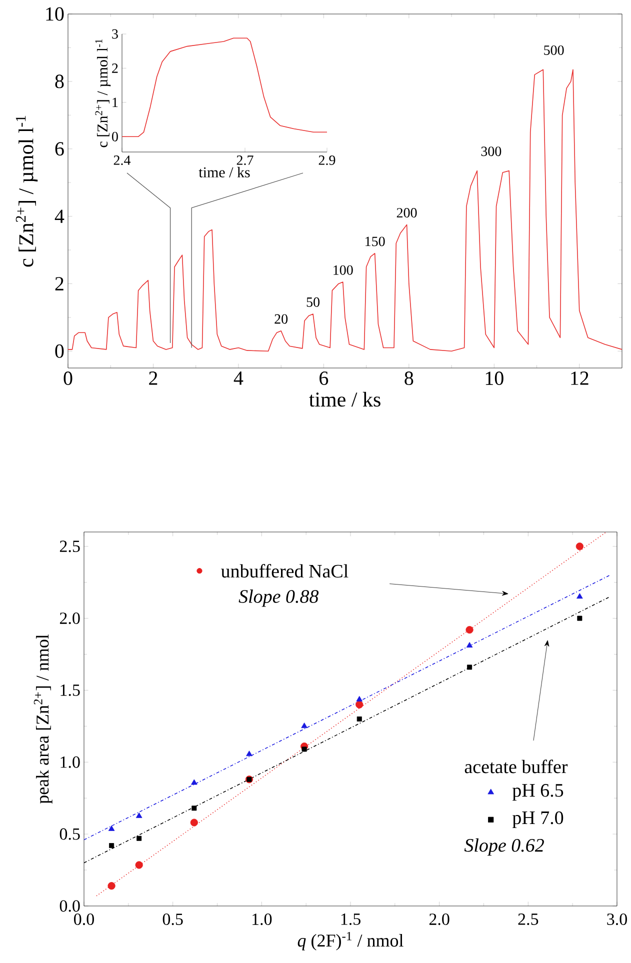 The image size is (631, 963). Describe the element at coordinates (153, 378) in the screenshot. I see `x-tick-label: 2` at that location.